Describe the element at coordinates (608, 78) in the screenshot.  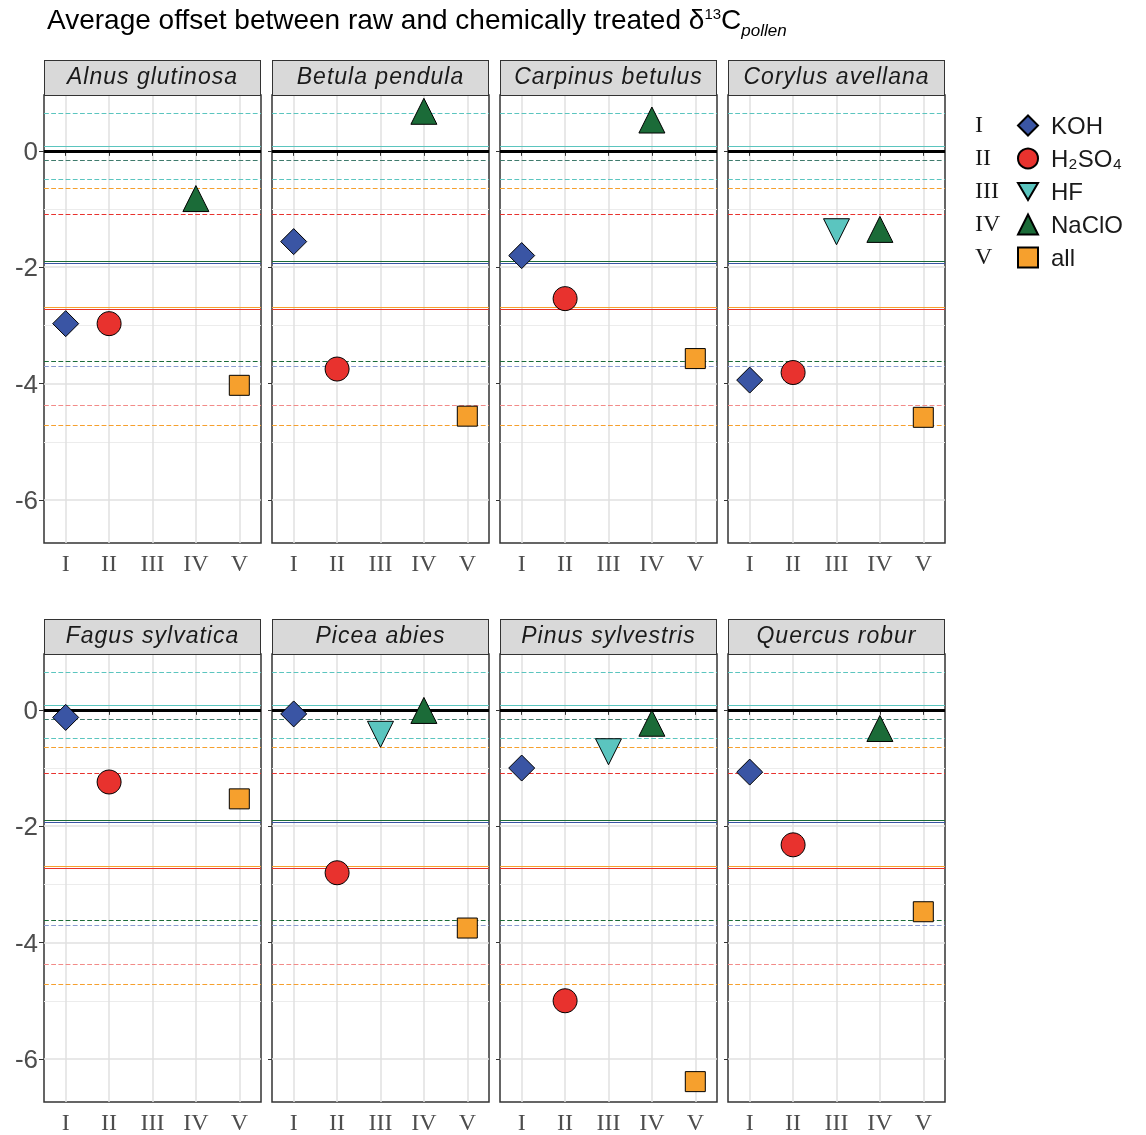
I see `chart-title: Carpinus betulus` at that location.